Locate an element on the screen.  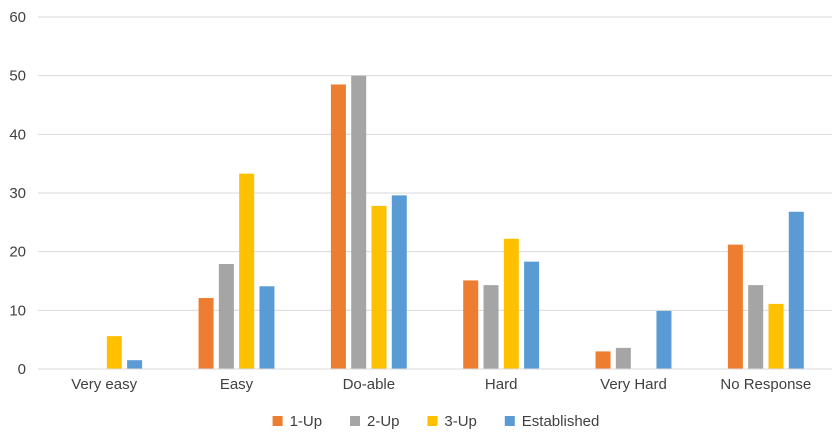
y-tick-label: 10 is located at coordinates (17, 310).